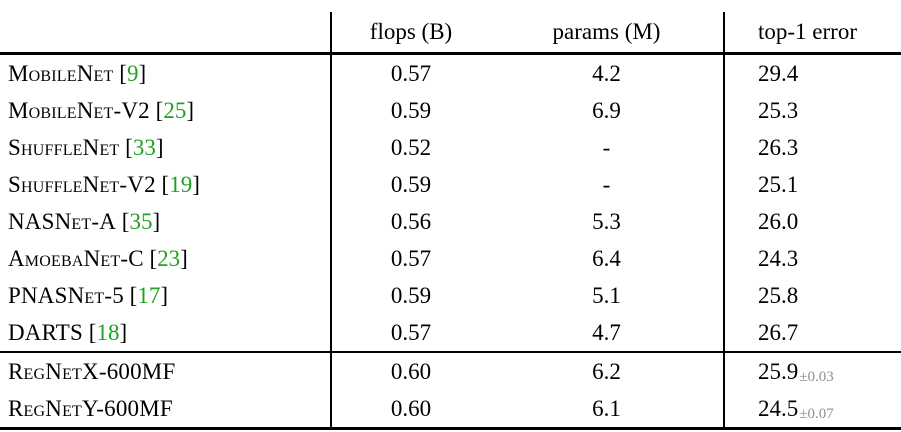 The width and height of the screenshot is (901, 432). I want to click on model-name: ShuffleNet-V2, so click(82, 184).